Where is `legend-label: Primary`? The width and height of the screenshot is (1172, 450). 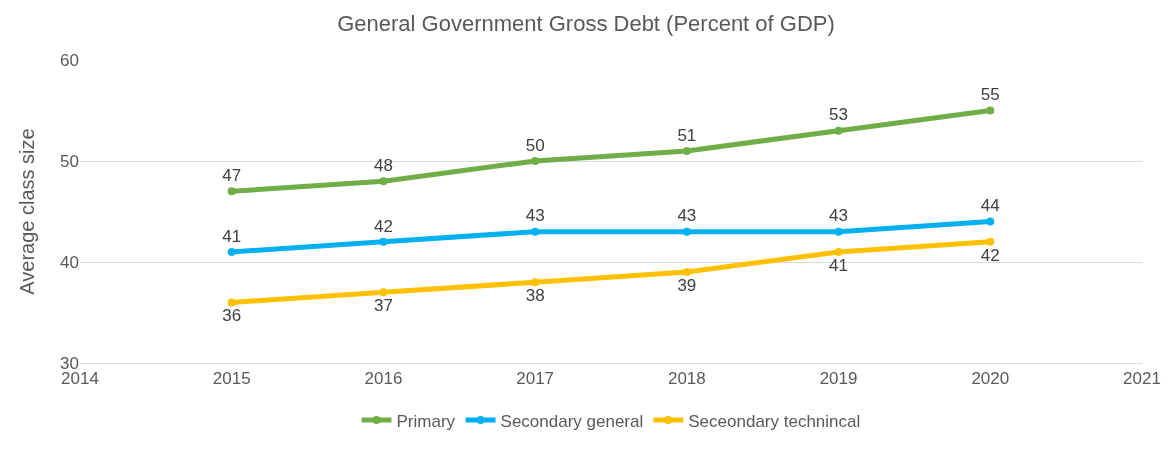 legend-label: Primary is located at coordinates (426, 421).